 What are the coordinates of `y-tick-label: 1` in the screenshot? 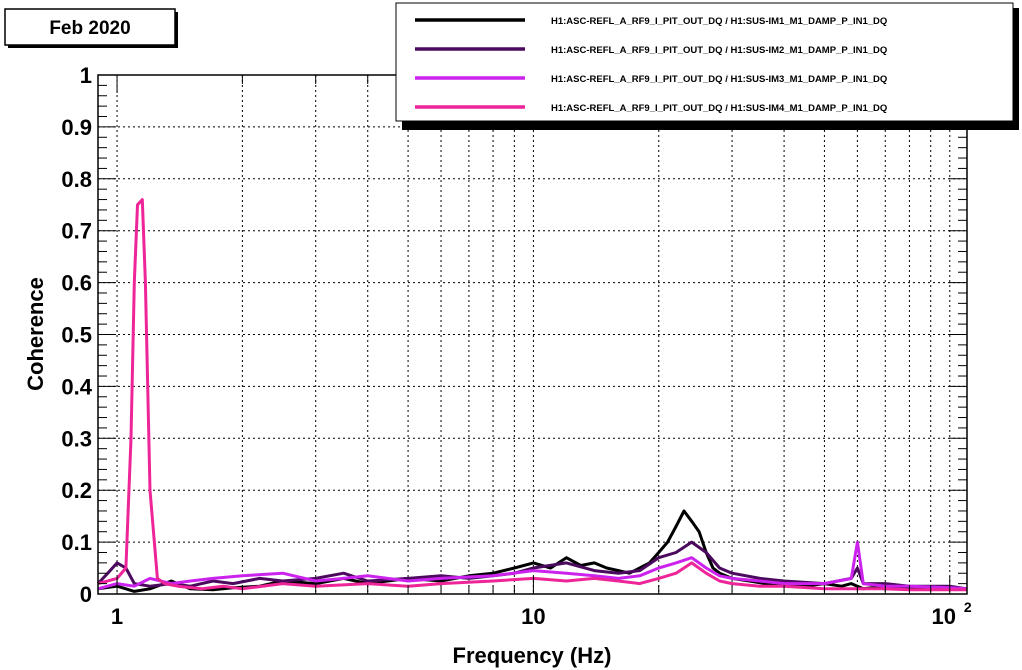 It's located at (86, 75).